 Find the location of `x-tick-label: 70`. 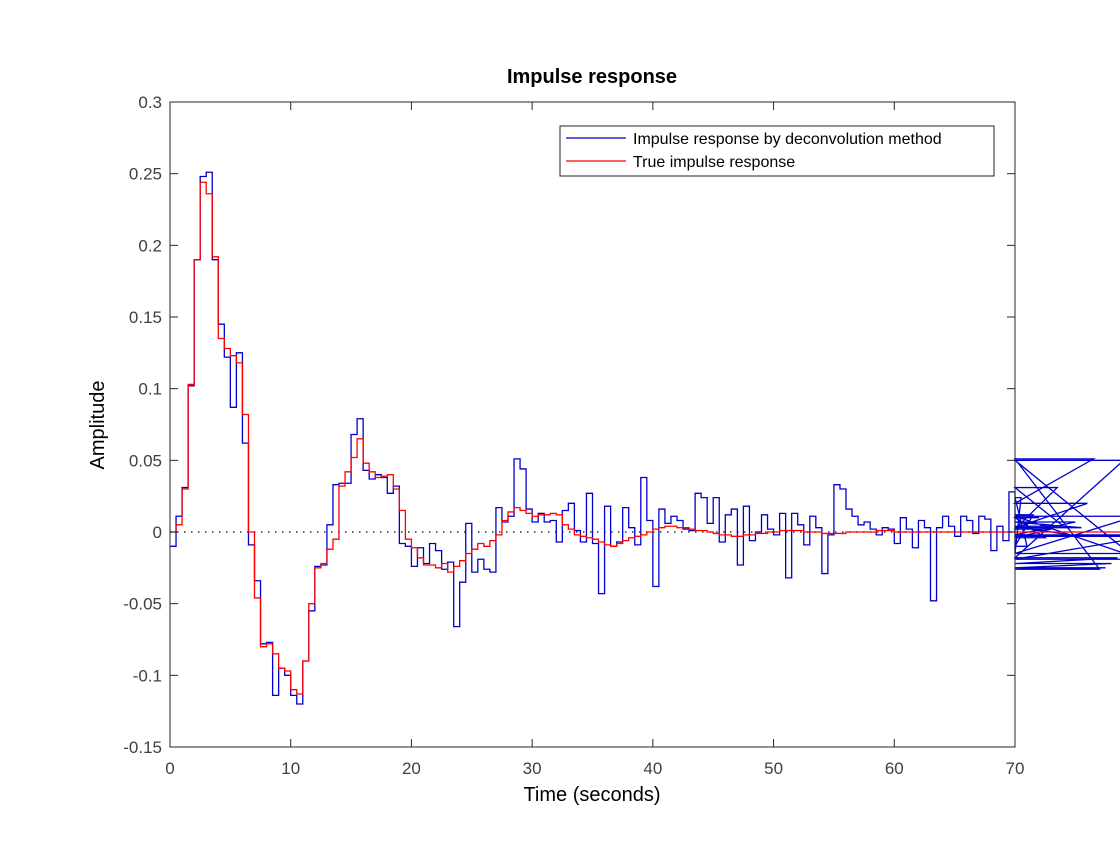

x-tick-label: 70 is located at coordinates (1015, 768).